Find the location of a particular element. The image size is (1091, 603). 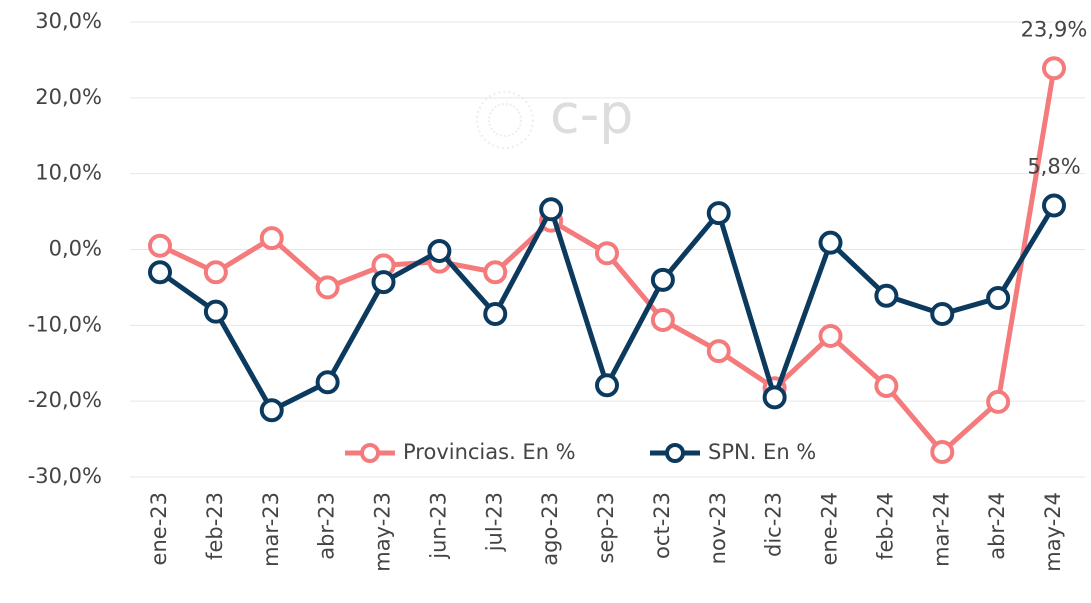

y-tick-label: -30,0% is located at coordinates (65, 476).